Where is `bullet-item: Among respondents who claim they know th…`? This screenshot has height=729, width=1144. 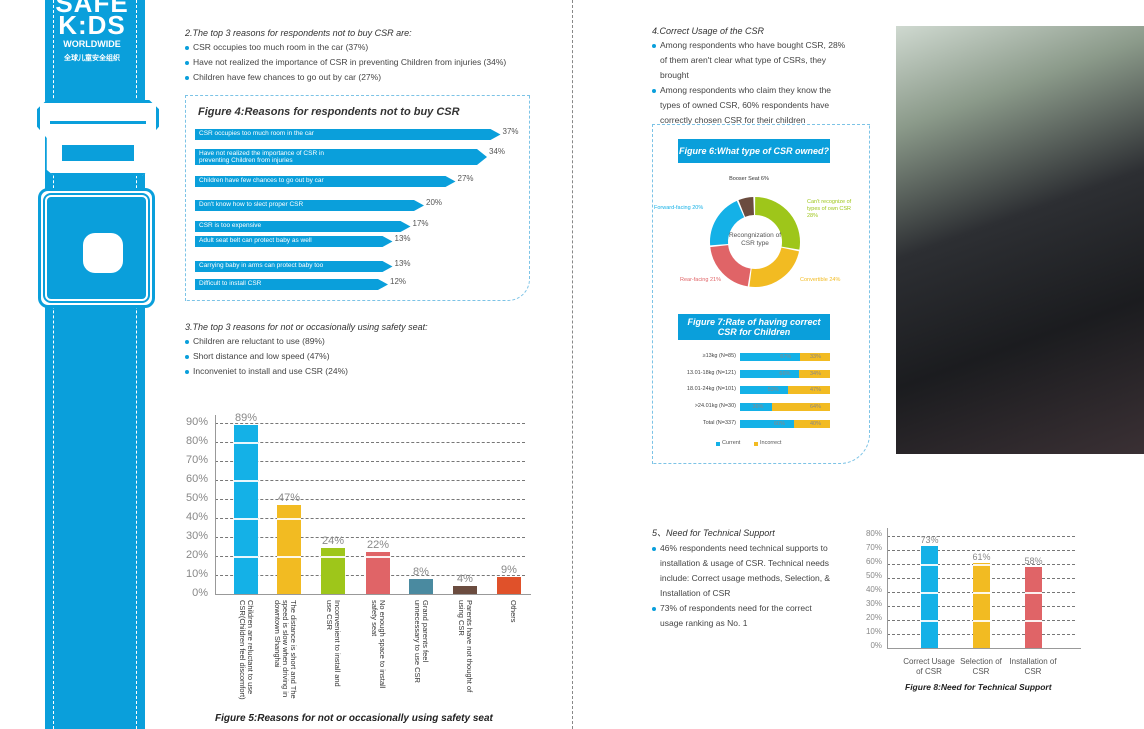 bullet-item: Among respondents who claim they know th… is located at coordinates (752, 105).